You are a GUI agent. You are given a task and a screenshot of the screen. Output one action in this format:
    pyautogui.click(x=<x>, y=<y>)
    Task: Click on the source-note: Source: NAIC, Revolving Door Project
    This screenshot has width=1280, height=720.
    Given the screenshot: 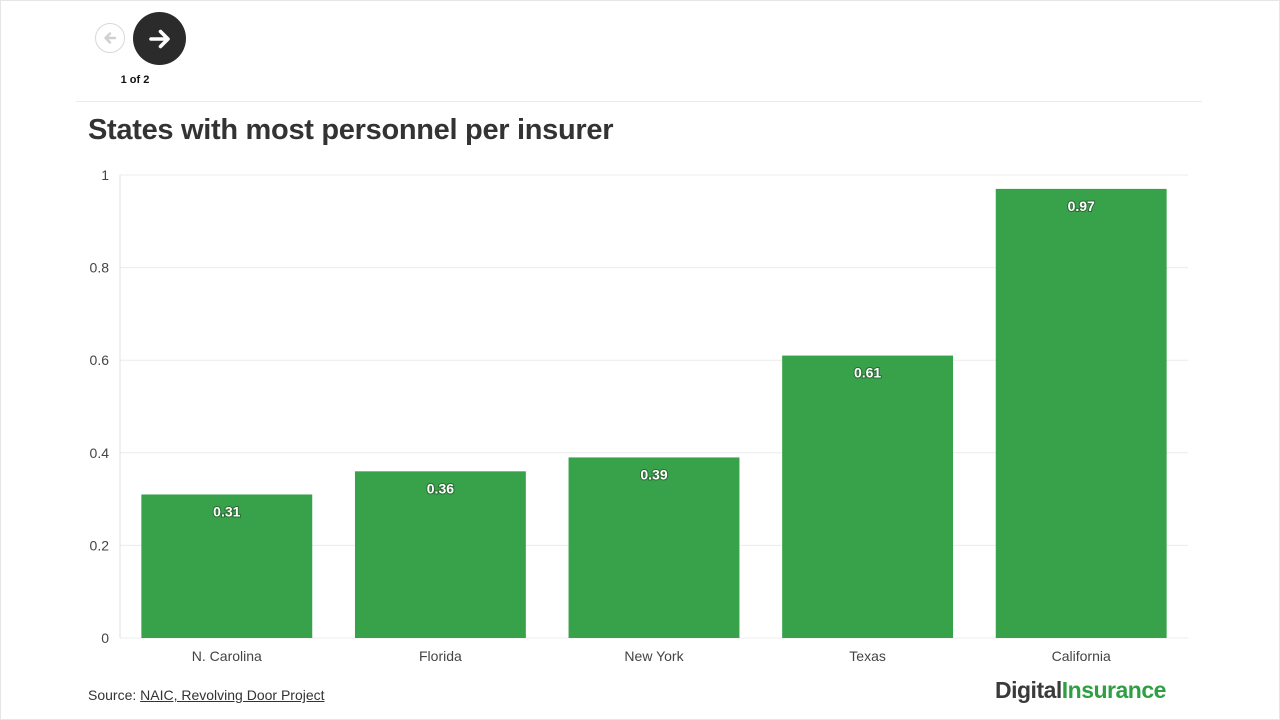 What is the action you would take?
    pyautogui.click(x=206, y=695)
    